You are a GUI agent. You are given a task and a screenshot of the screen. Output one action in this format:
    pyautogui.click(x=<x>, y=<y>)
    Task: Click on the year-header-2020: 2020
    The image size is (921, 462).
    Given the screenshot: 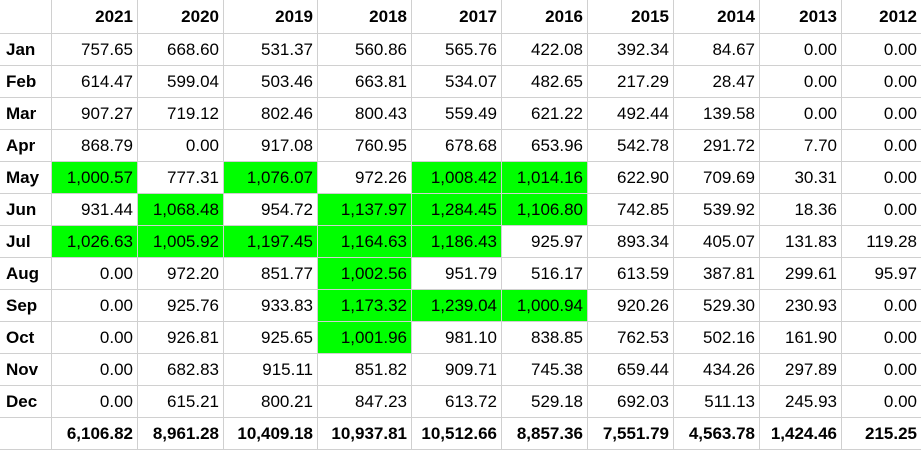 What is the action you would take?
    pyautogui.click(x=180, y=17)
    